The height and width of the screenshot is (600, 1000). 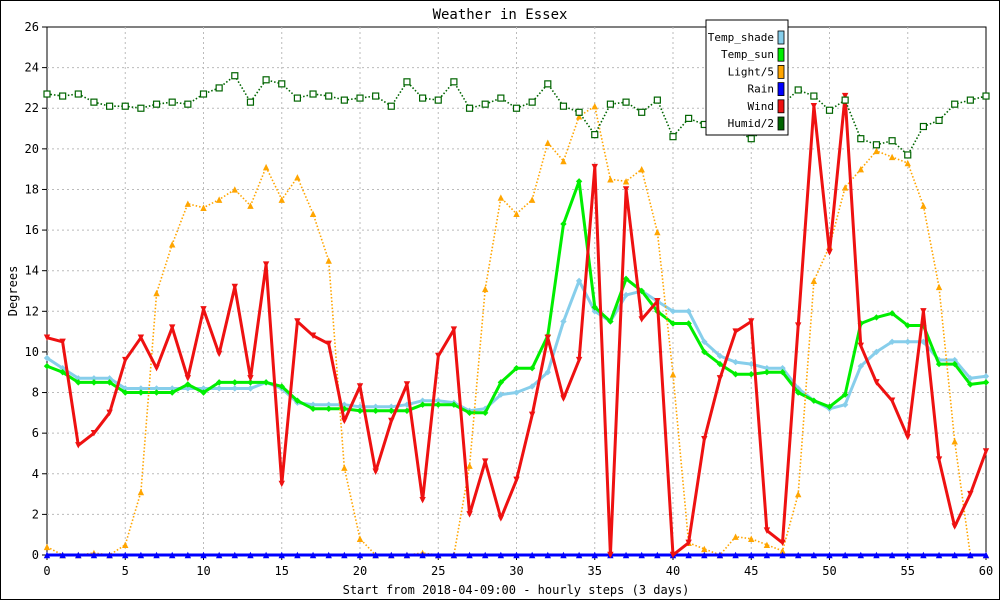 I want to click on x-tick-label: 30, so click(x=516, y=571).